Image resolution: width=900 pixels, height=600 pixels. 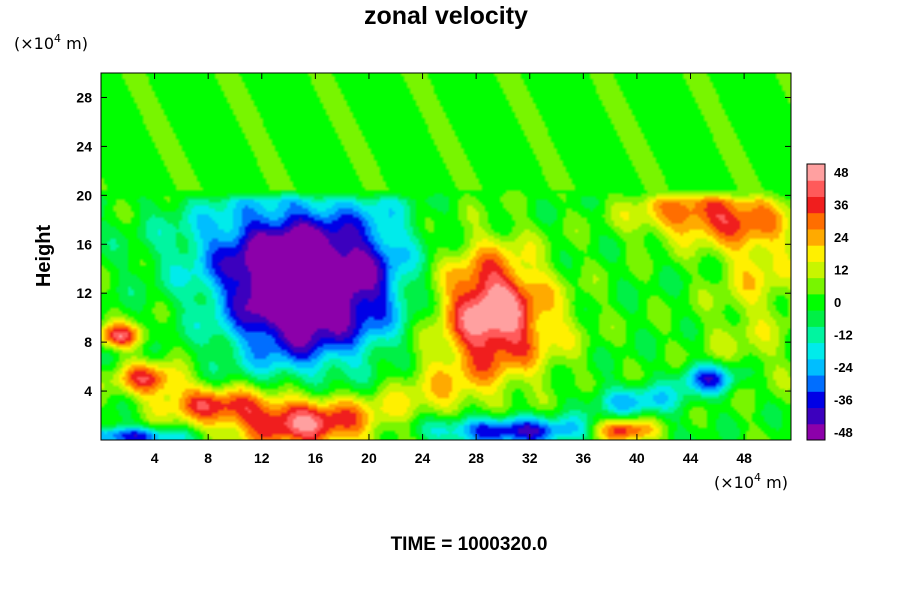 What do you see at coordinates (208, 458) in the screenshot?
I see `x-tick-label: 8` at bounding box center [208, 458].